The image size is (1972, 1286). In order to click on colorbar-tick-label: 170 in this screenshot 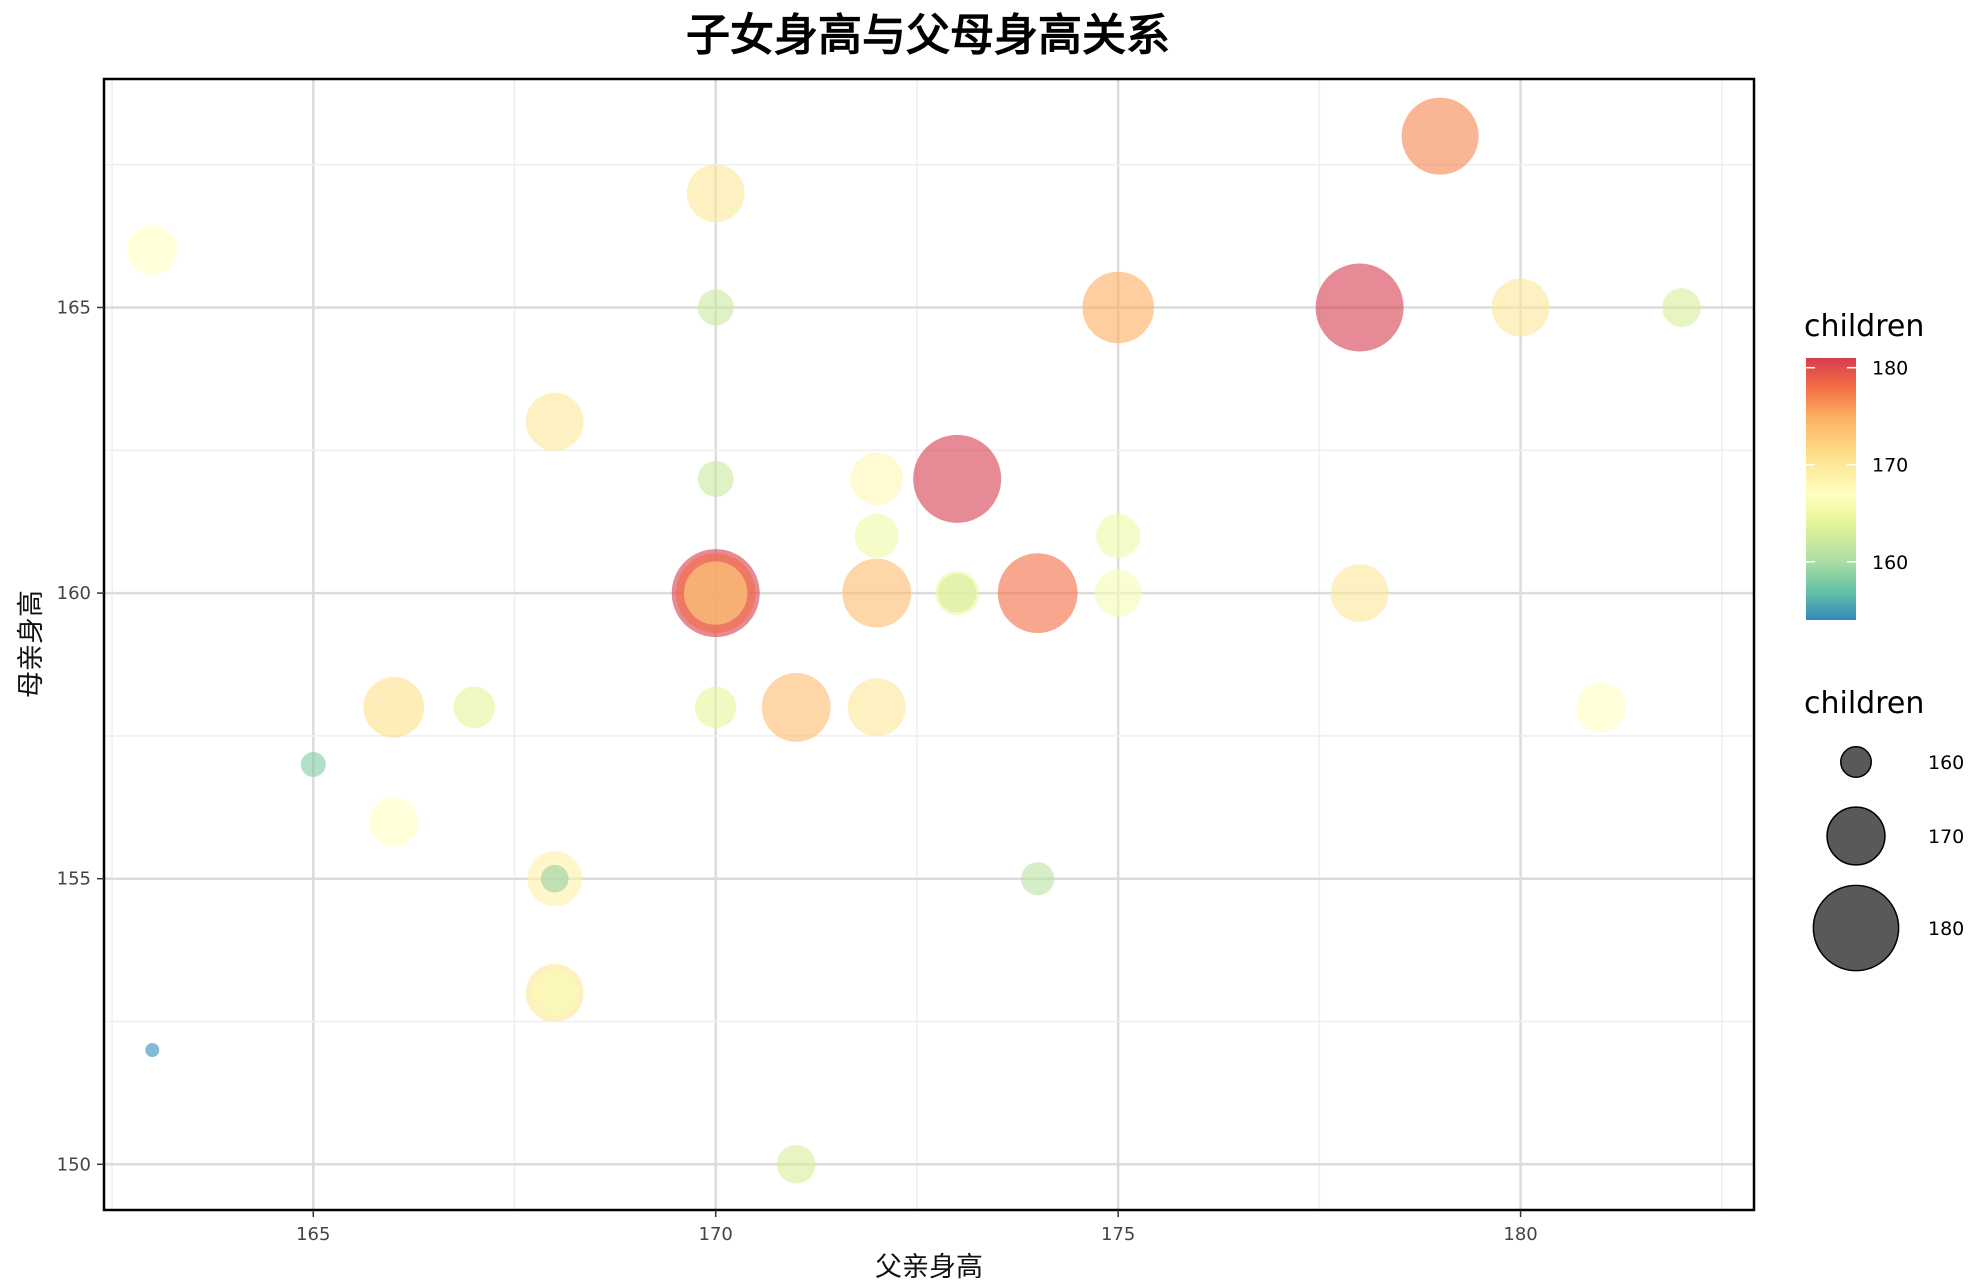, I will do `click(1890, 466)`.